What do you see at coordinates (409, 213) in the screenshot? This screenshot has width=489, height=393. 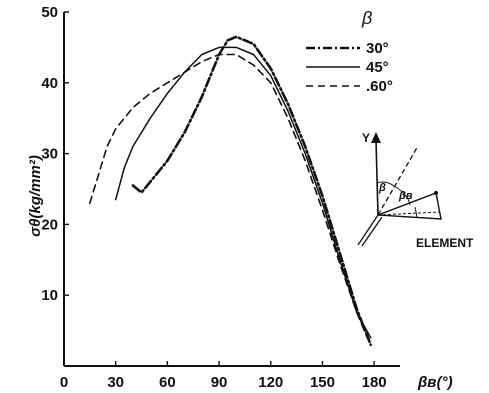 I see `inset-element-dash` at bounding box center [409, 213].